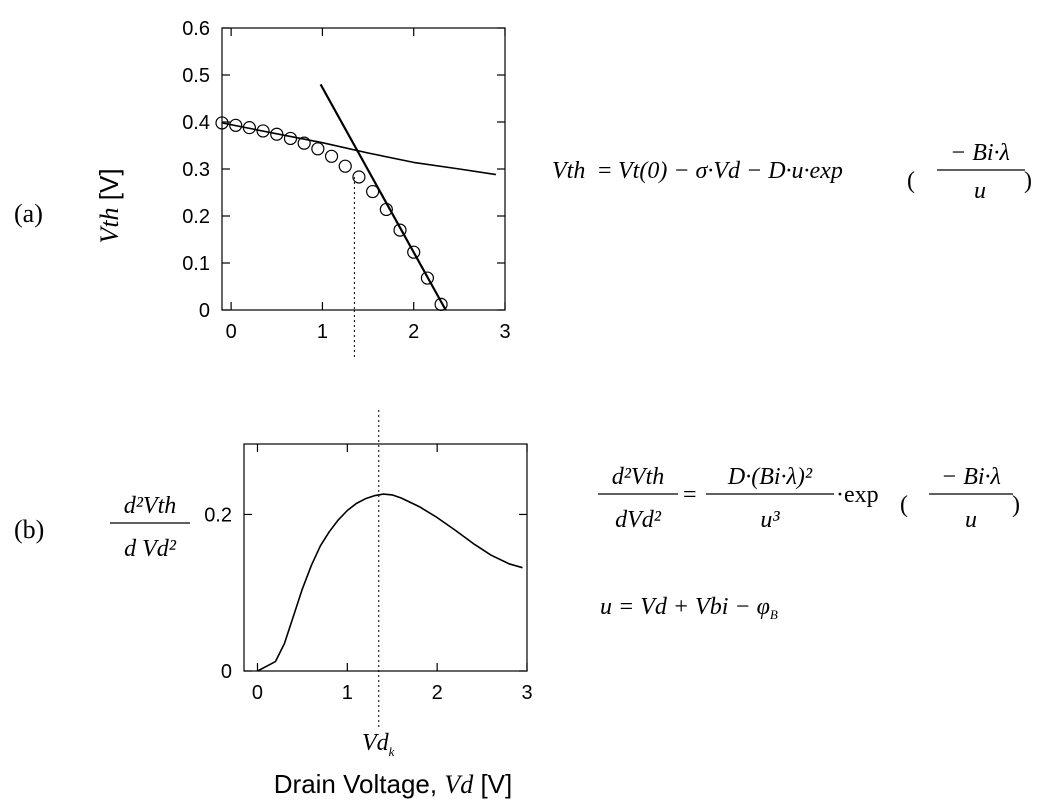  I want to click on chart-a-ytick-label: 0, so click(204, 311).